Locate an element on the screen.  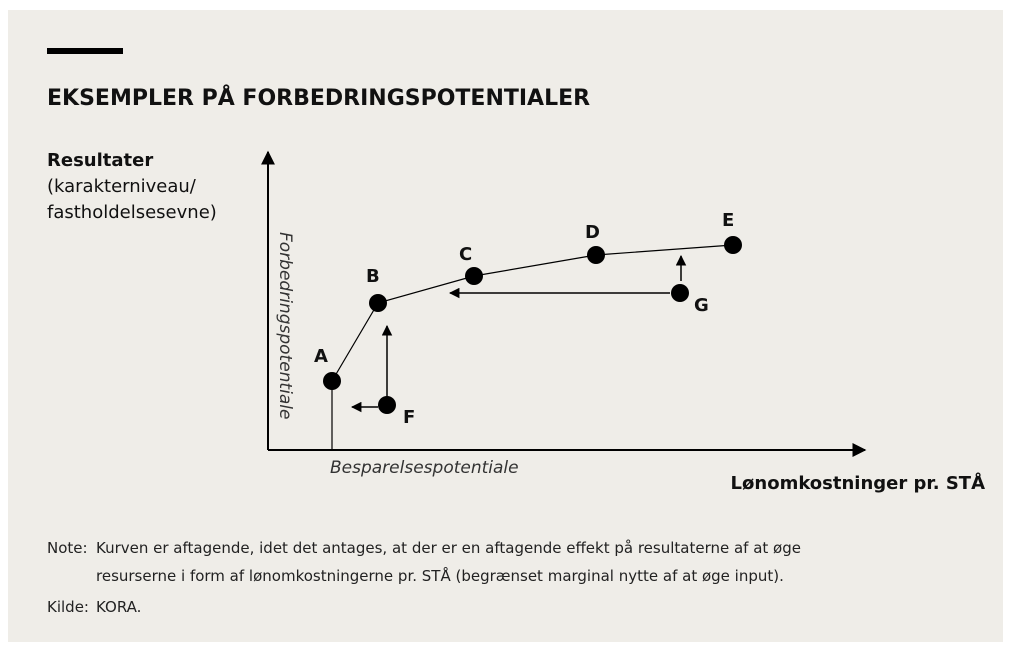
node-label: A is located at coordinates (321, 356).